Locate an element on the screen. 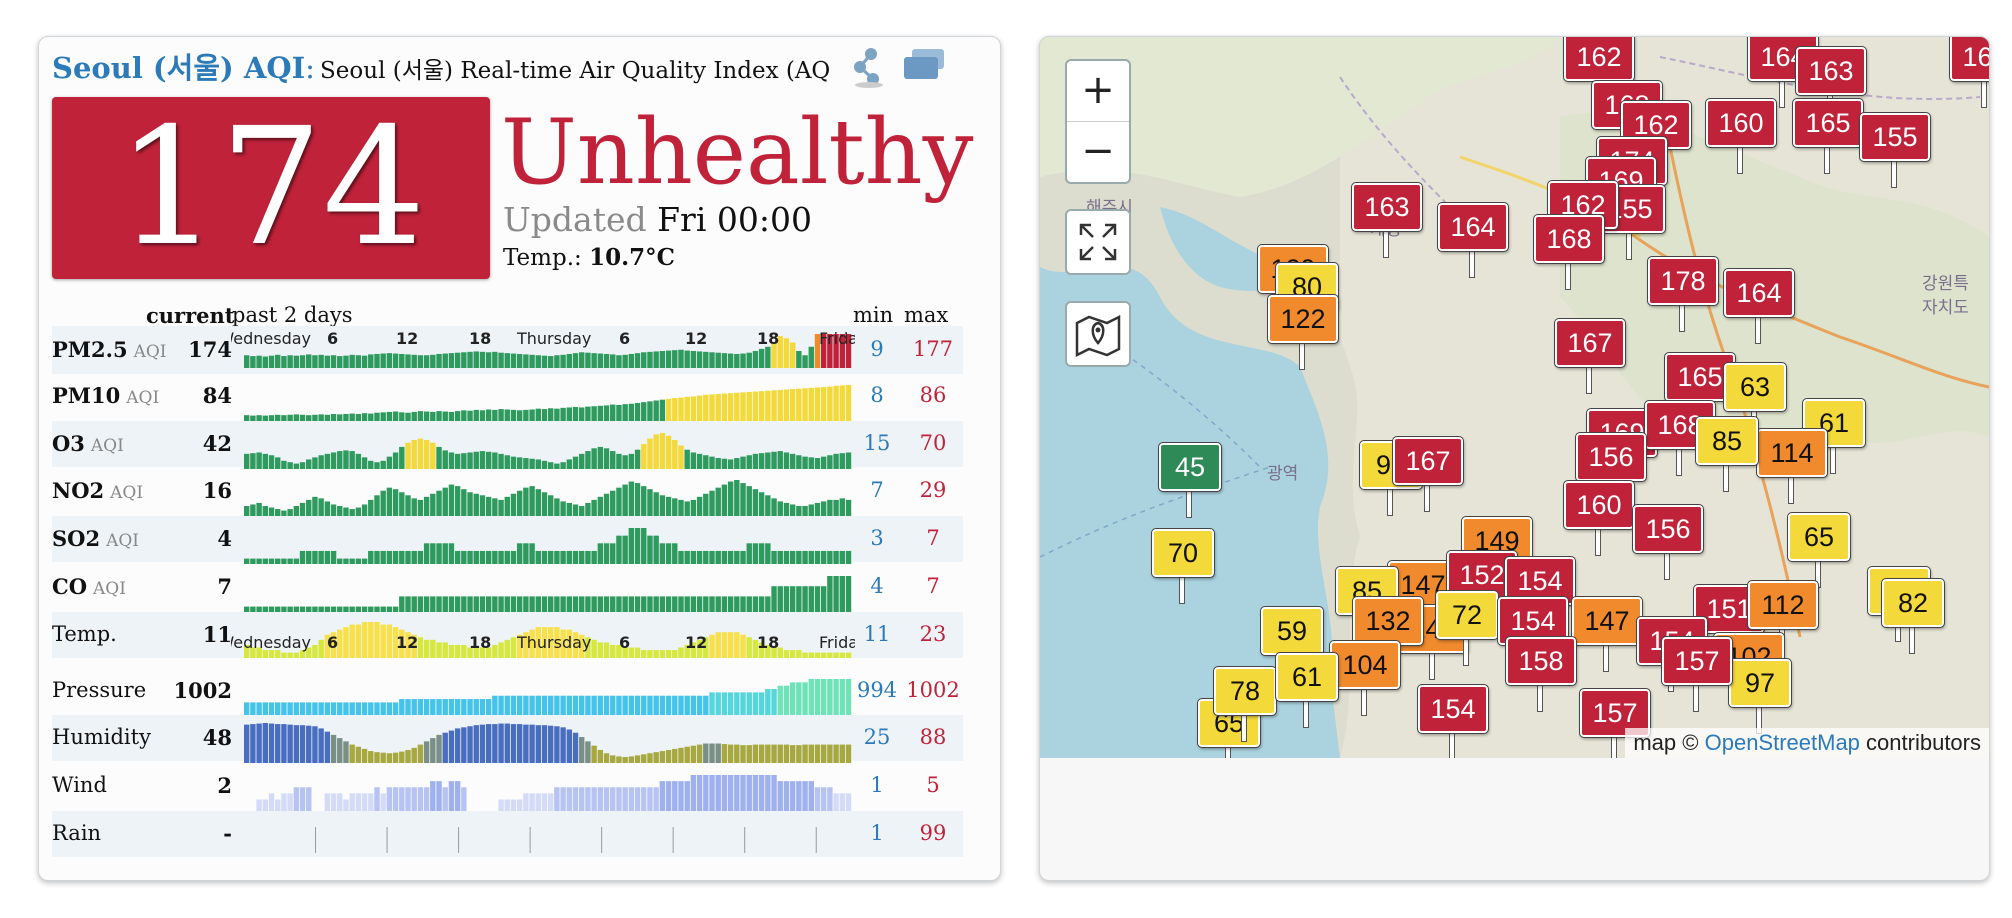 This screenshot has height=918, width=2012. share-icon is located at coordinates (869, 67).